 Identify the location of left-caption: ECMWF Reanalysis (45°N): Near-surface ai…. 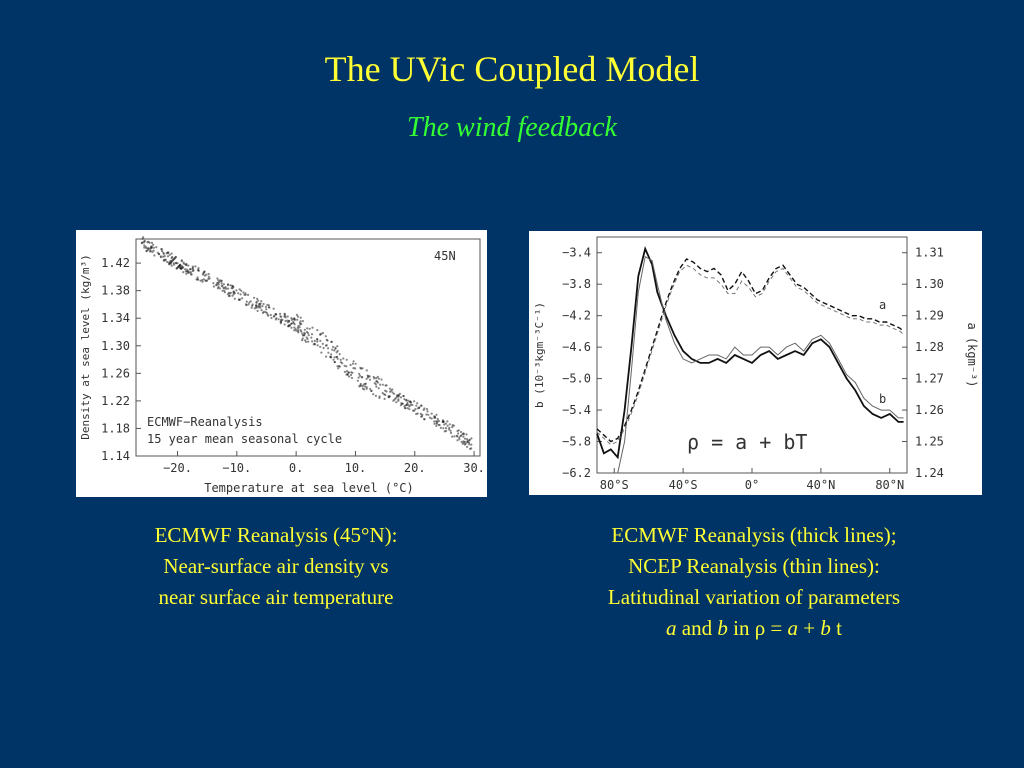
(276, 566).